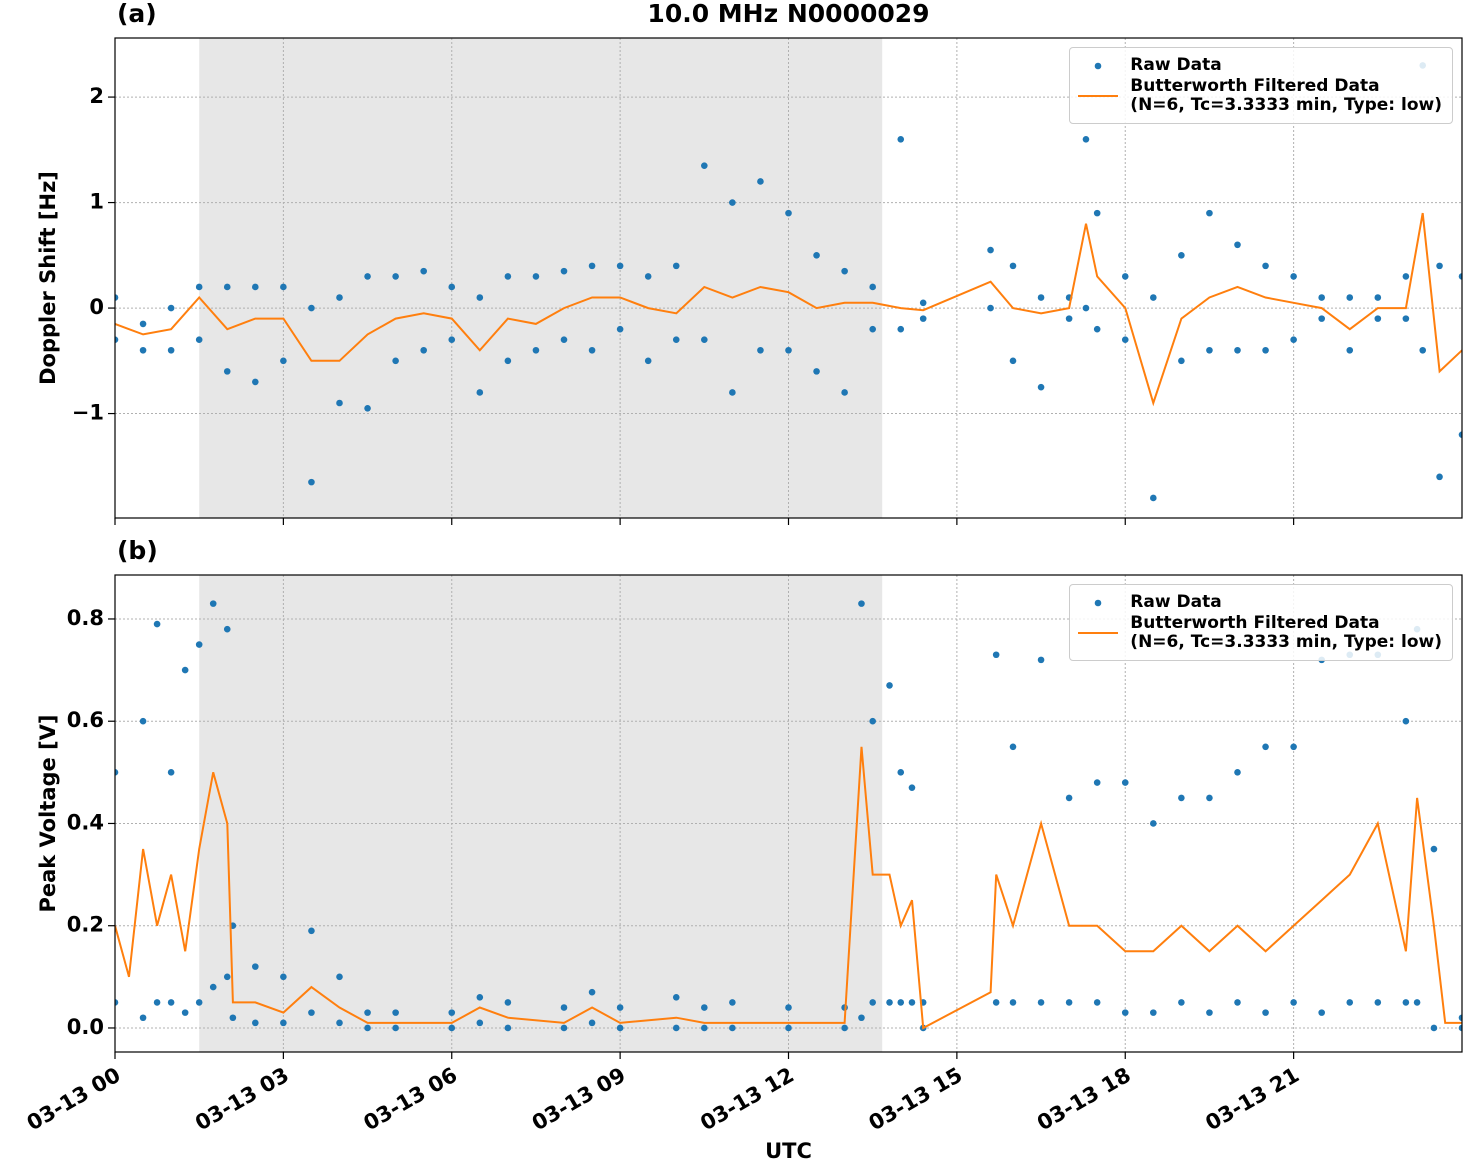 This screenshot has height=1172, width=1471. What do you see at coordinates (85, 720) in the screenshot?
I see `y-tick-label: 0.6` at bounding box center [85, 720].